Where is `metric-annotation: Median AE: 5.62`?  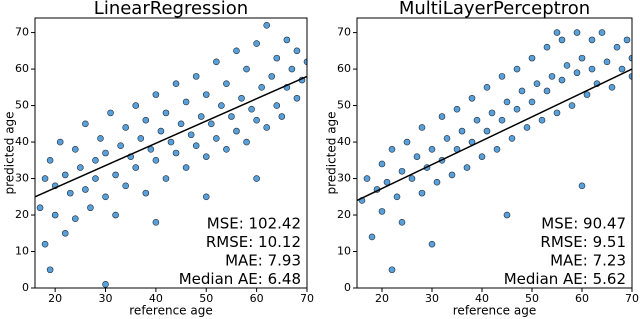 metric-annotation: Median AE: 5.62 is located at coordinates (565, 279).